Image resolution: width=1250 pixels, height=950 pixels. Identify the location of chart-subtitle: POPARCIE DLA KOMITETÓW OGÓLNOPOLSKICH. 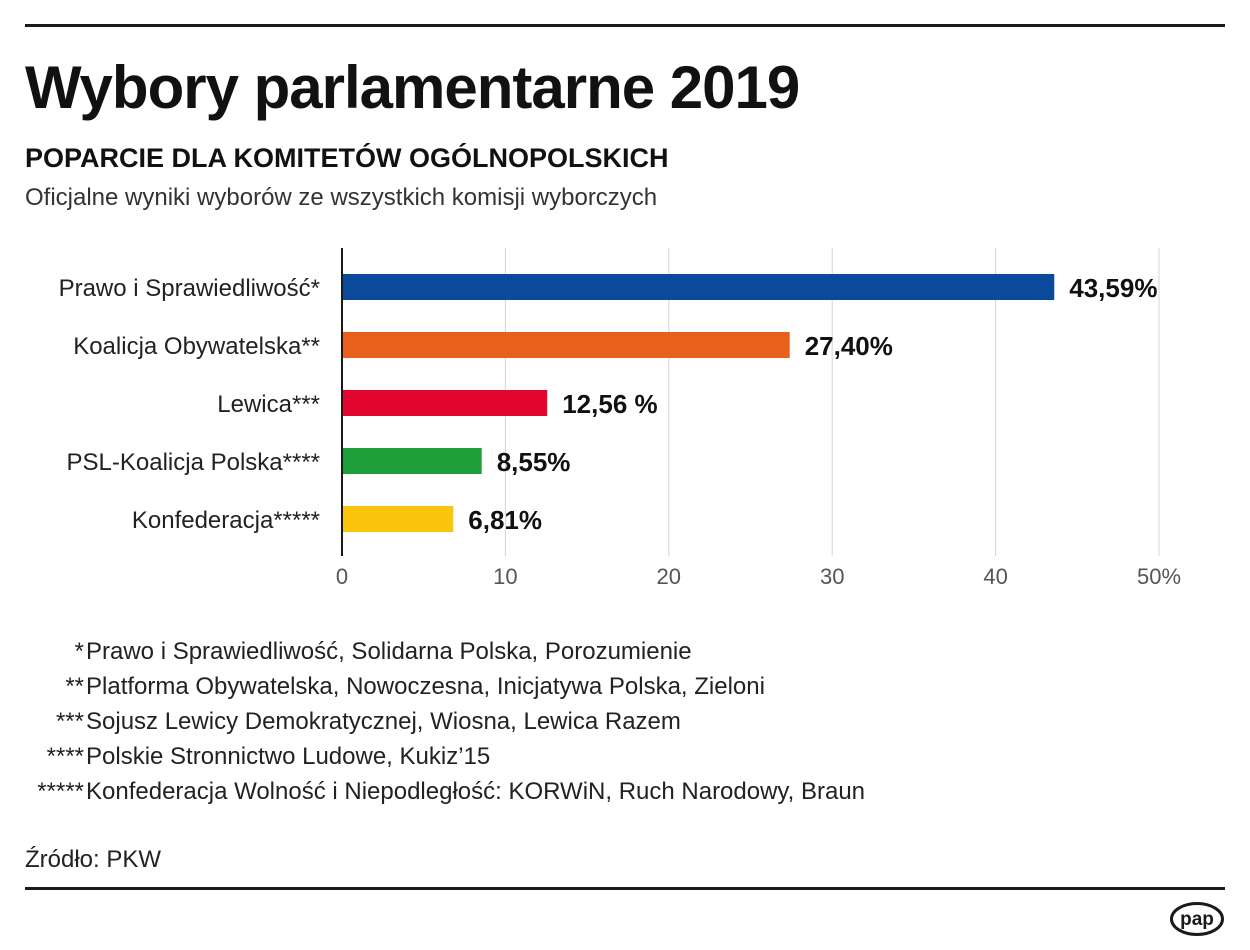
(347, 158).